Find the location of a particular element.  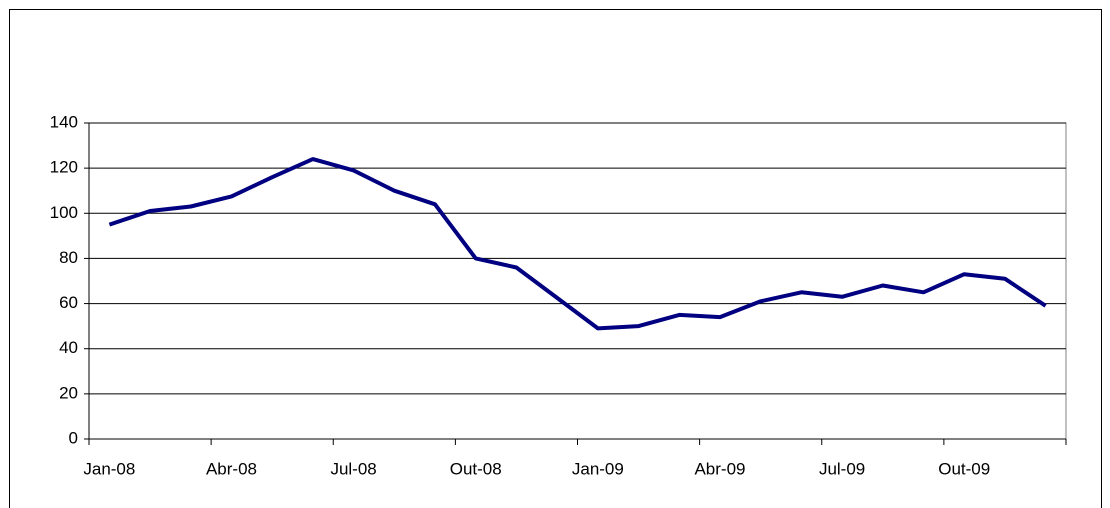

x-tick-label: Jul-09 is located at coordinates (842, 468).